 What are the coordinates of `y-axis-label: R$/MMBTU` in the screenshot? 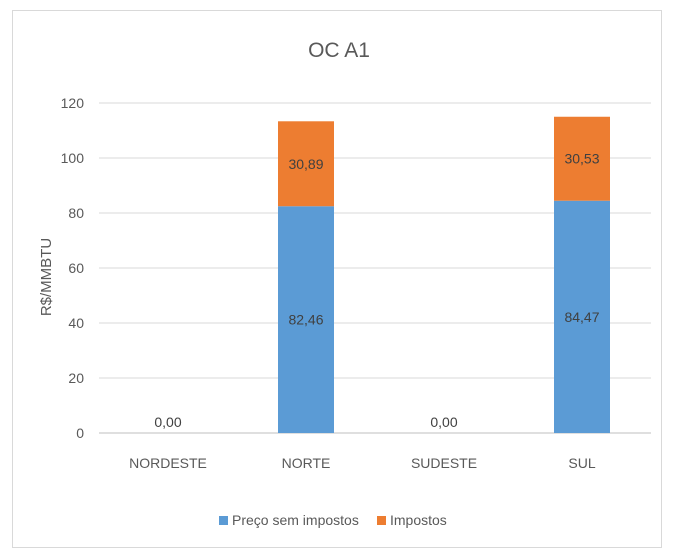 It's located at (46, 277).